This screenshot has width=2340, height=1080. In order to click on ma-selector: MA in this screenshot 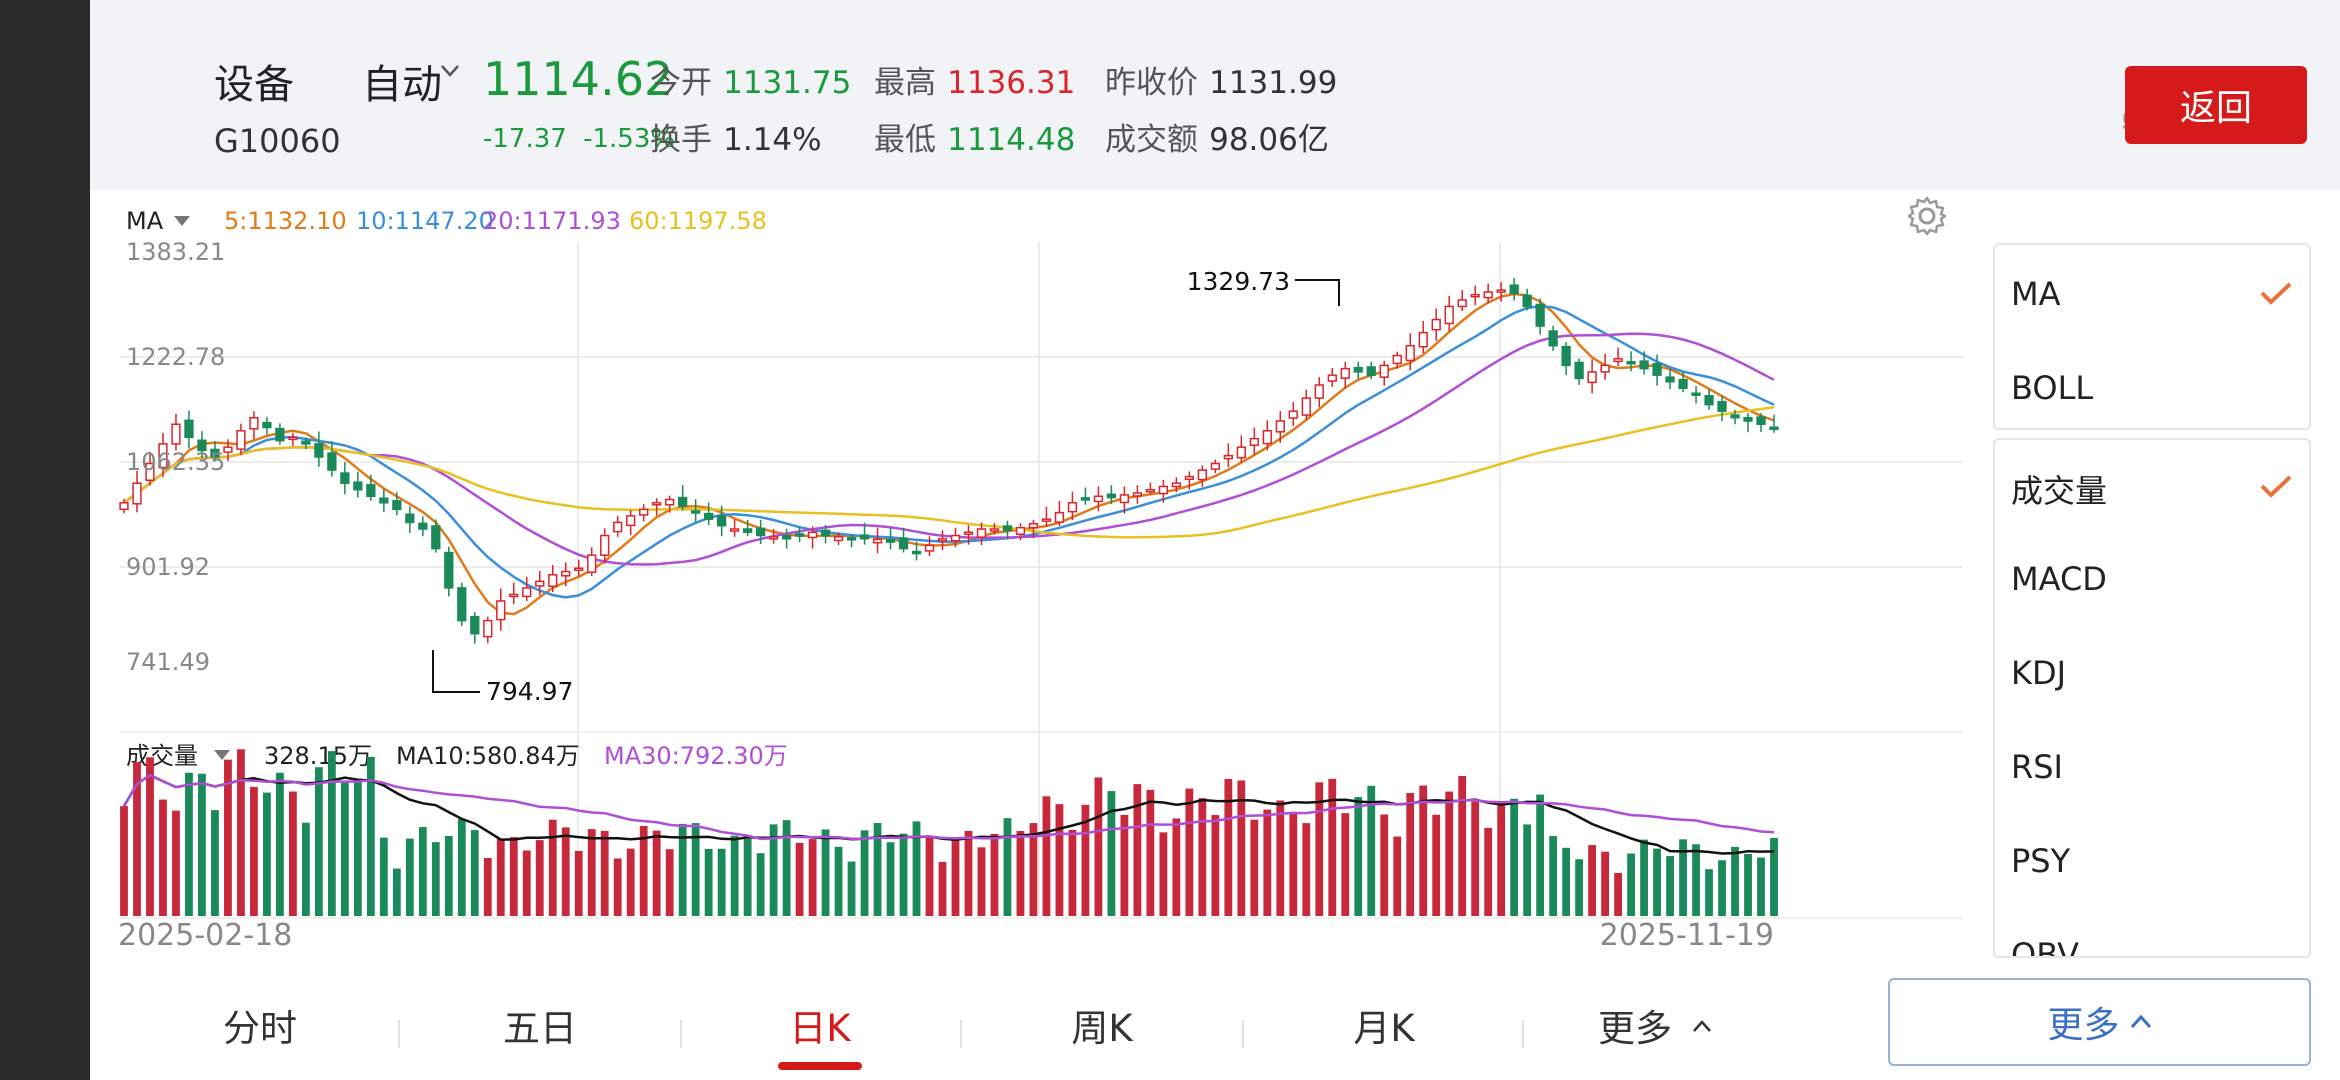, I will do `click(145, 221)`.